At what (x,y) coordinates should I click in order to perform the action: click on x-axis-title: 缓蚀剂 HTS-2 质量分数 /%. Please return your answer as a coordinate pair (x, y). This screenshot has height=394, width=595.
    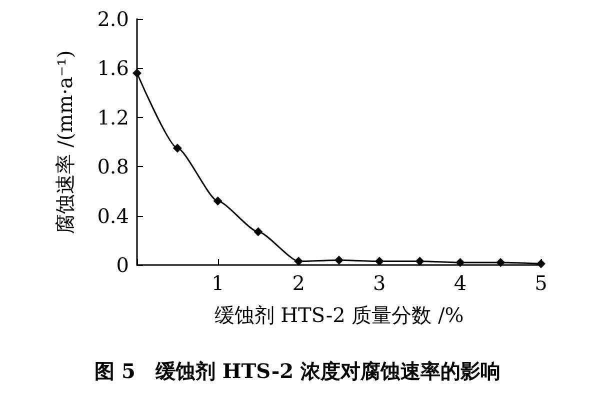
    Looking at the image, I should click on (339, 315).